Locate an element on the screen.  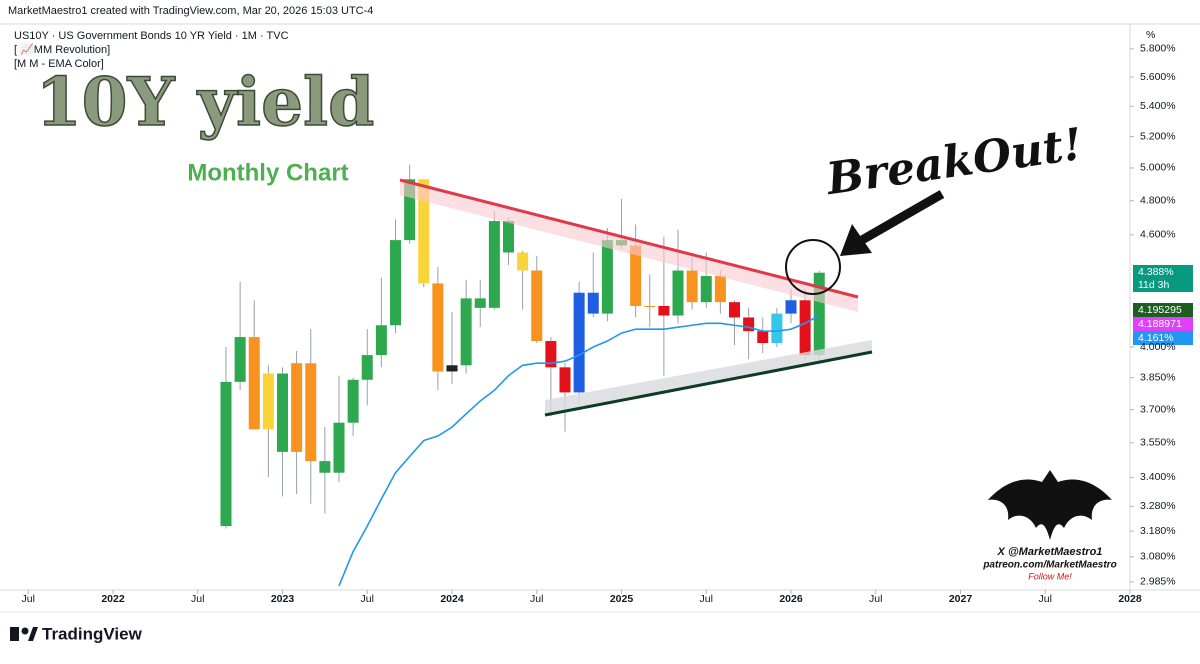
support-band is located at coordinates (708, 377).